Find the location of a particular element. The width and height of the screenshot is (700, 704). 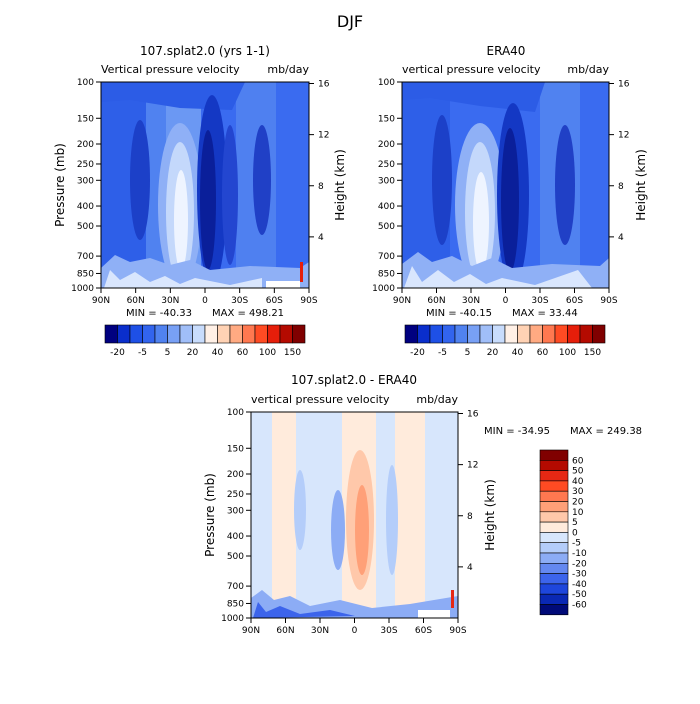

panel-2-ytick-label: 1000 is located at coordinates (232, 619).